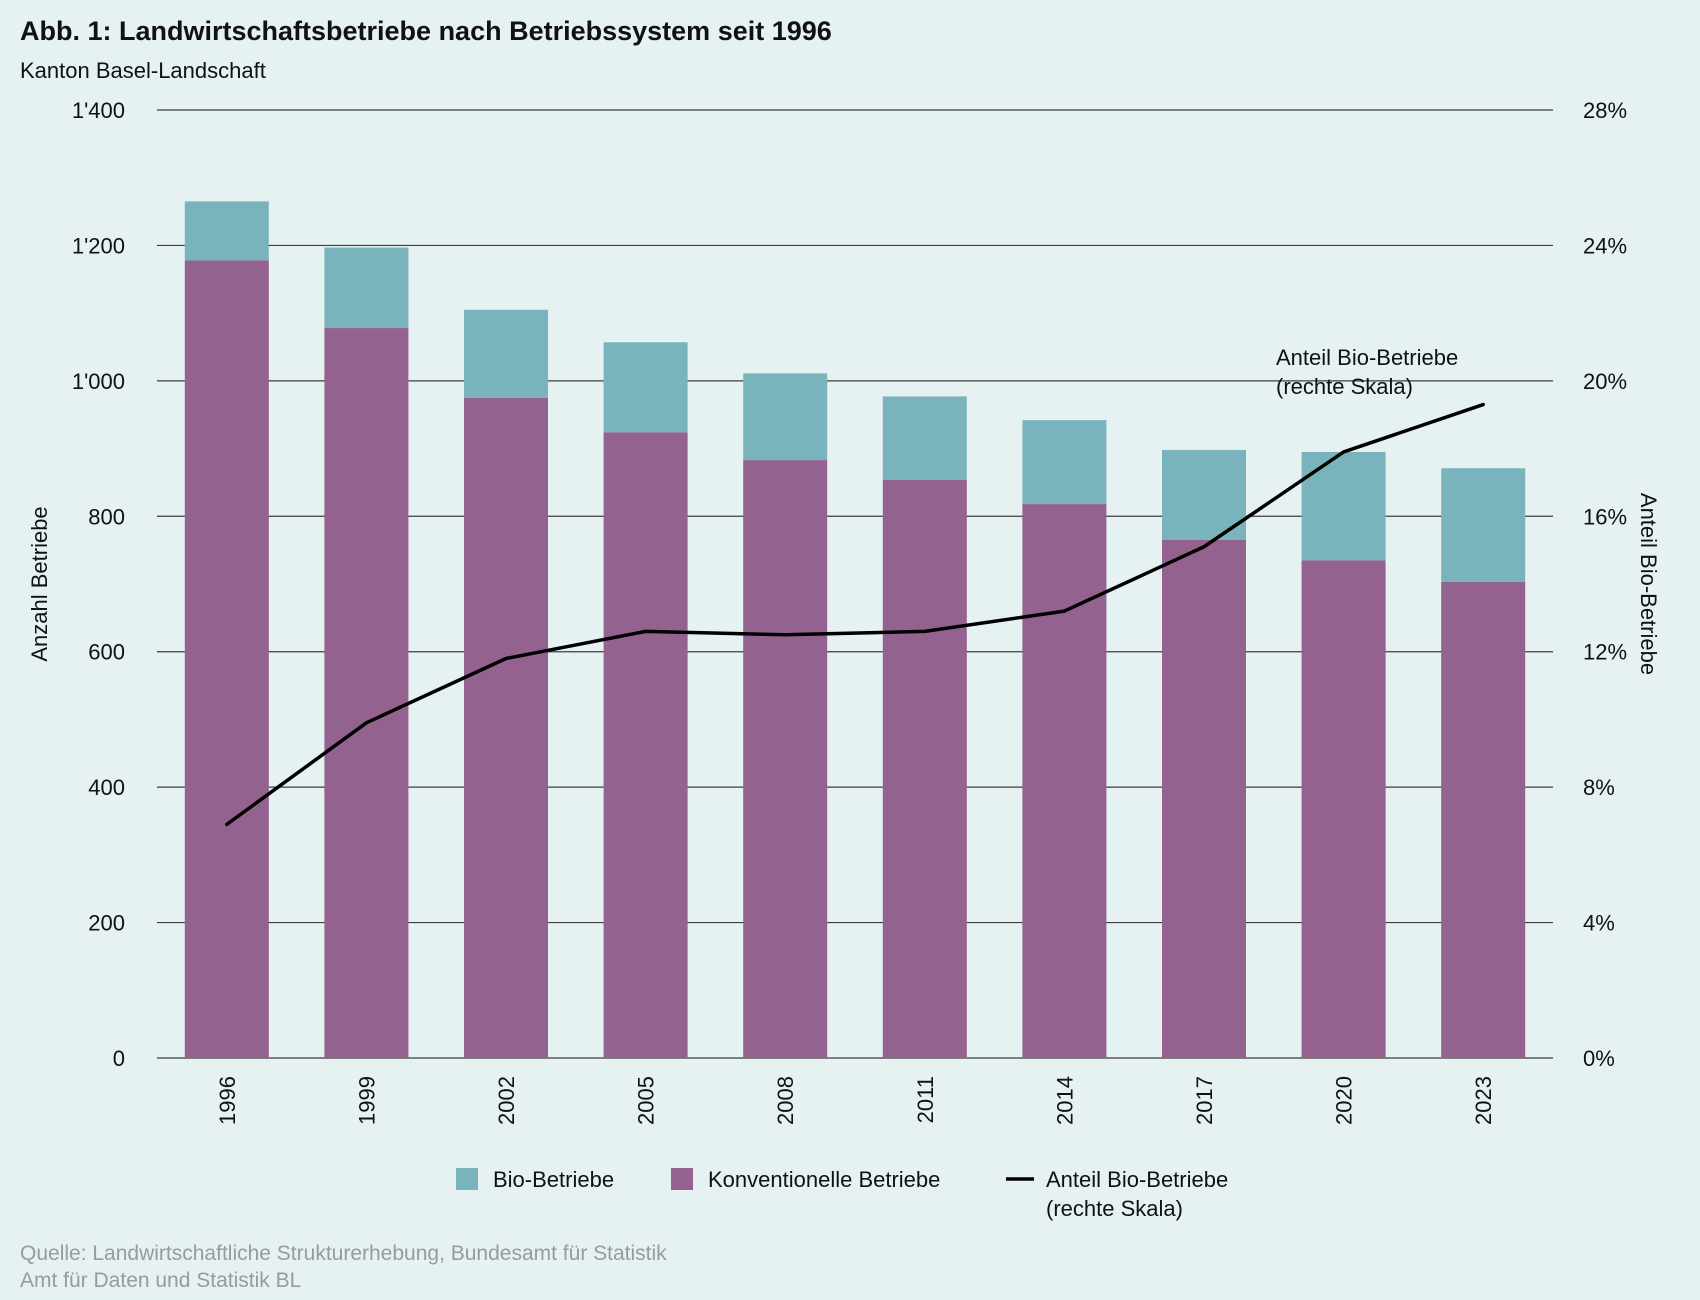 The image size is (1700, 1300). Describe the element at coordinates (366, 1100) in the screenshot. I see `x-tick-label: 1999` at that location.